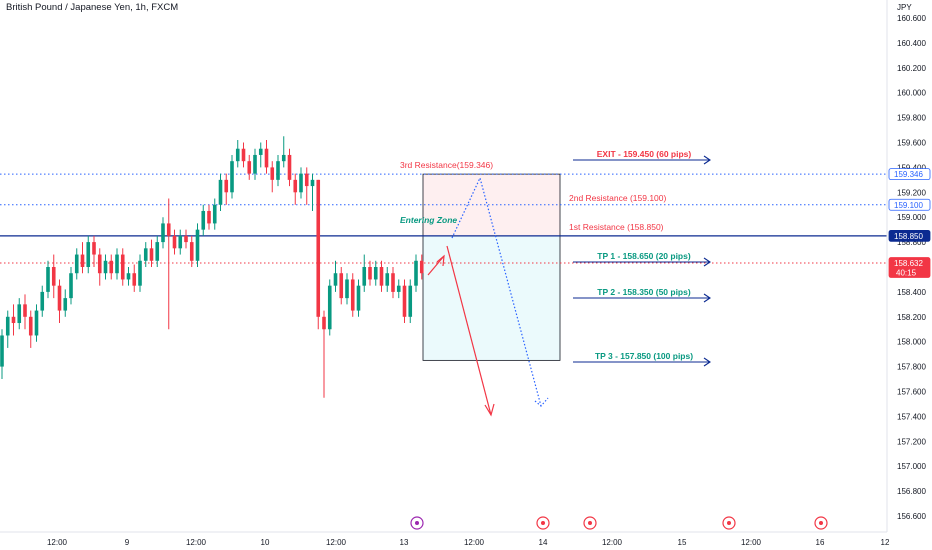  I want to click on currency-label: JPY, so click(904, 7).